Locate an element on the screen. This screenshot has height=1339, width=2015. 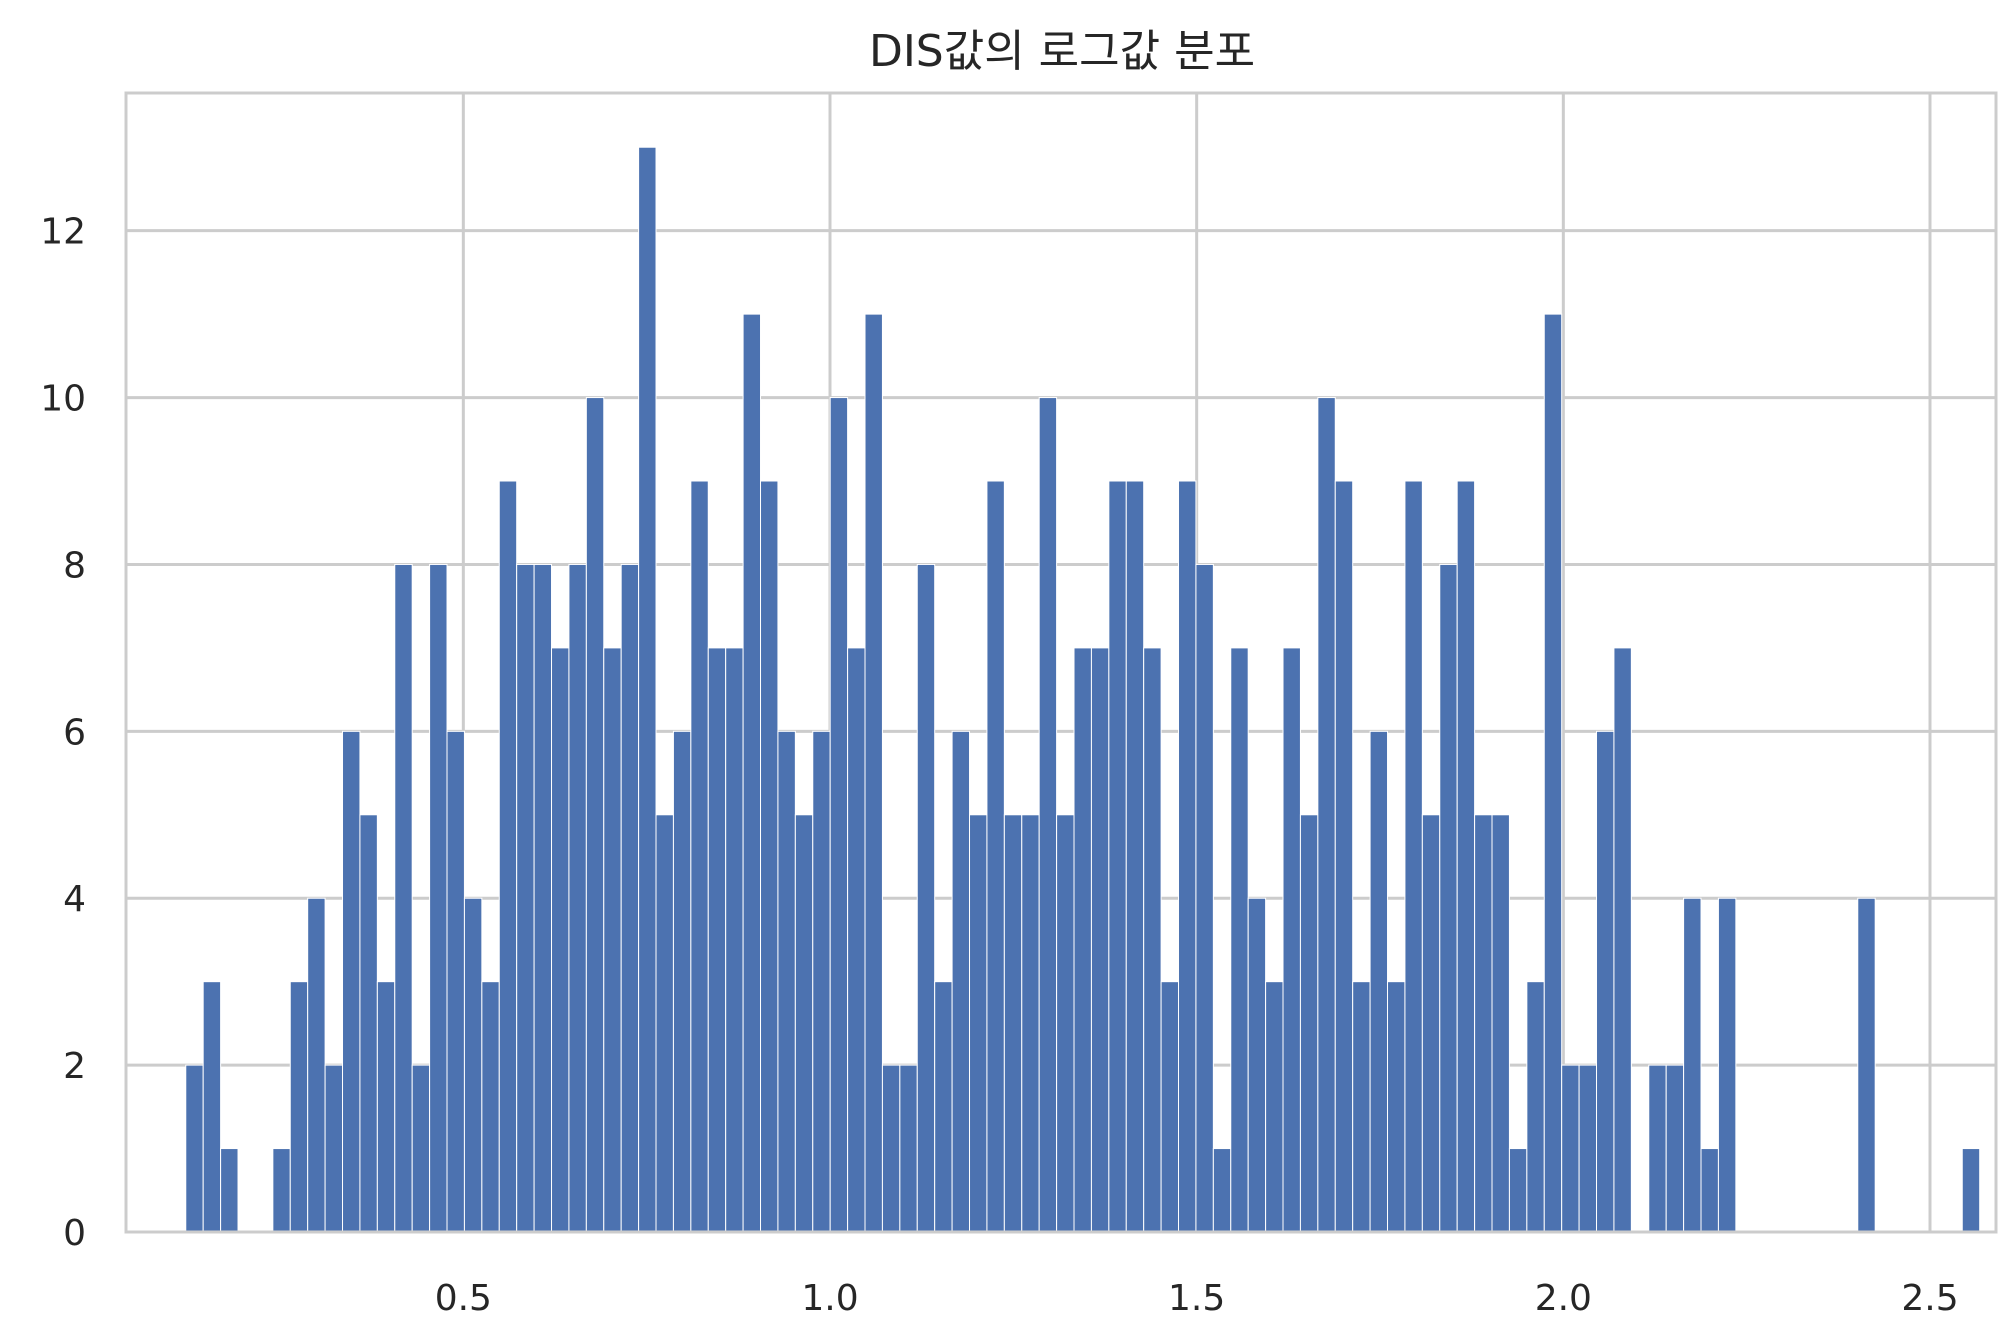
x-tick-label: 2.5 is located at coordinates (1929, 1298).